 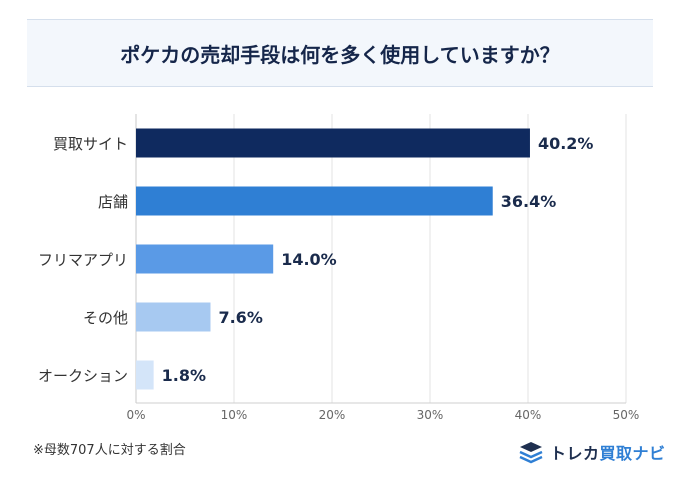 I want to click on x-tick-label: 30%, so click(x=430, y=415).